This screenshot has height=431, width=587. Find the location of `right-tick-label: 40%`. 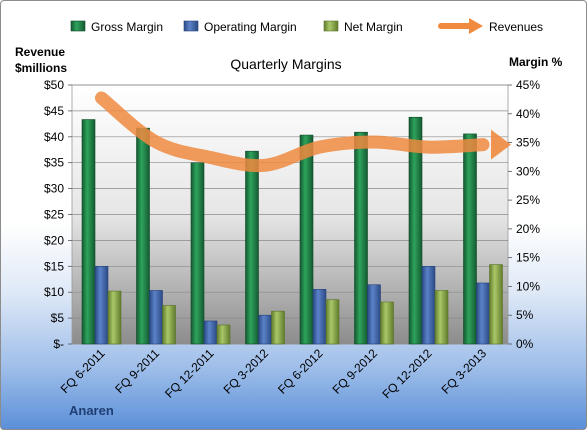

right-tick-label: 40% is located at coordinates (528, 114).